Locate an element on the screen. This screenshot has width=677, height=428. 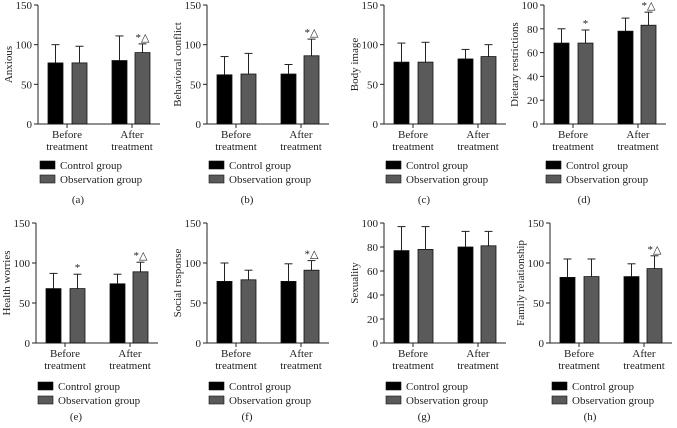
panel-label: (b) is located at coordinates (247, 200).